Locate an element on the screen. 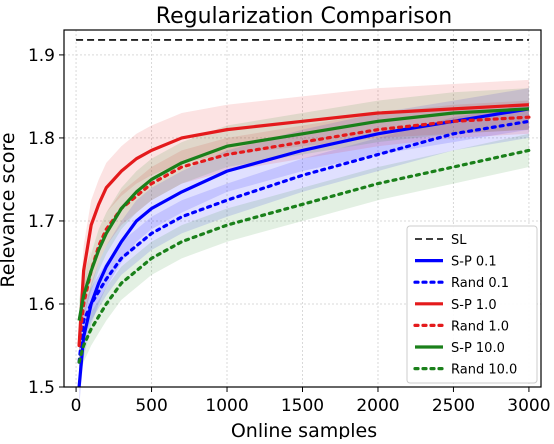  legend-box is located at coordinates (472, 304).